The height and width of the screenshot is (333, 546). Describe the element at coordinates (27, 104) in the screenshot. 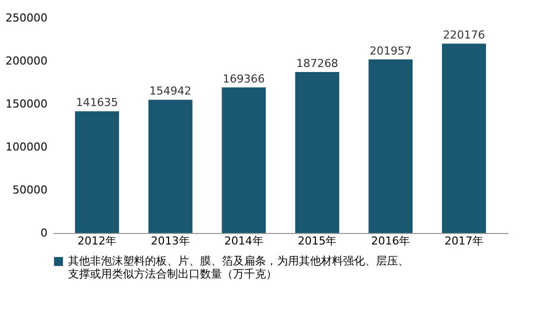

I see `y-tick-label: 150000` at that location.